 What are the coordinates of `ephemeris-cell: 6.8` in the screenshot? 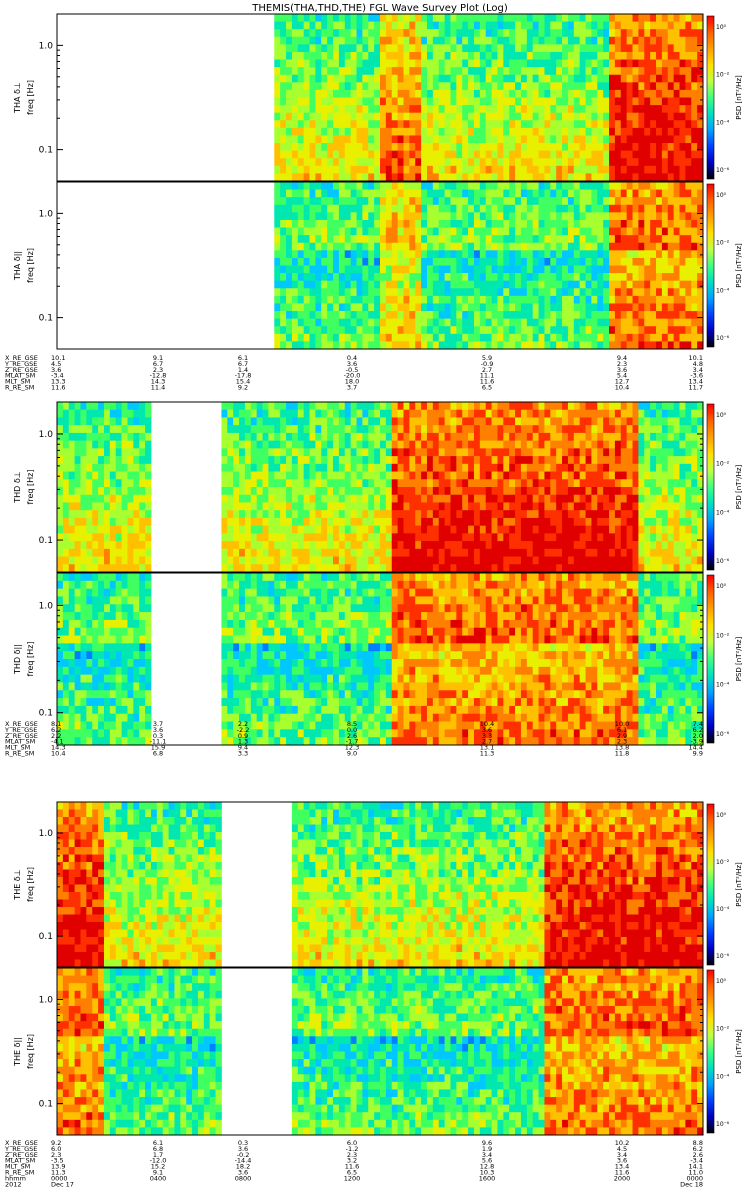 It's located at (158, 754).